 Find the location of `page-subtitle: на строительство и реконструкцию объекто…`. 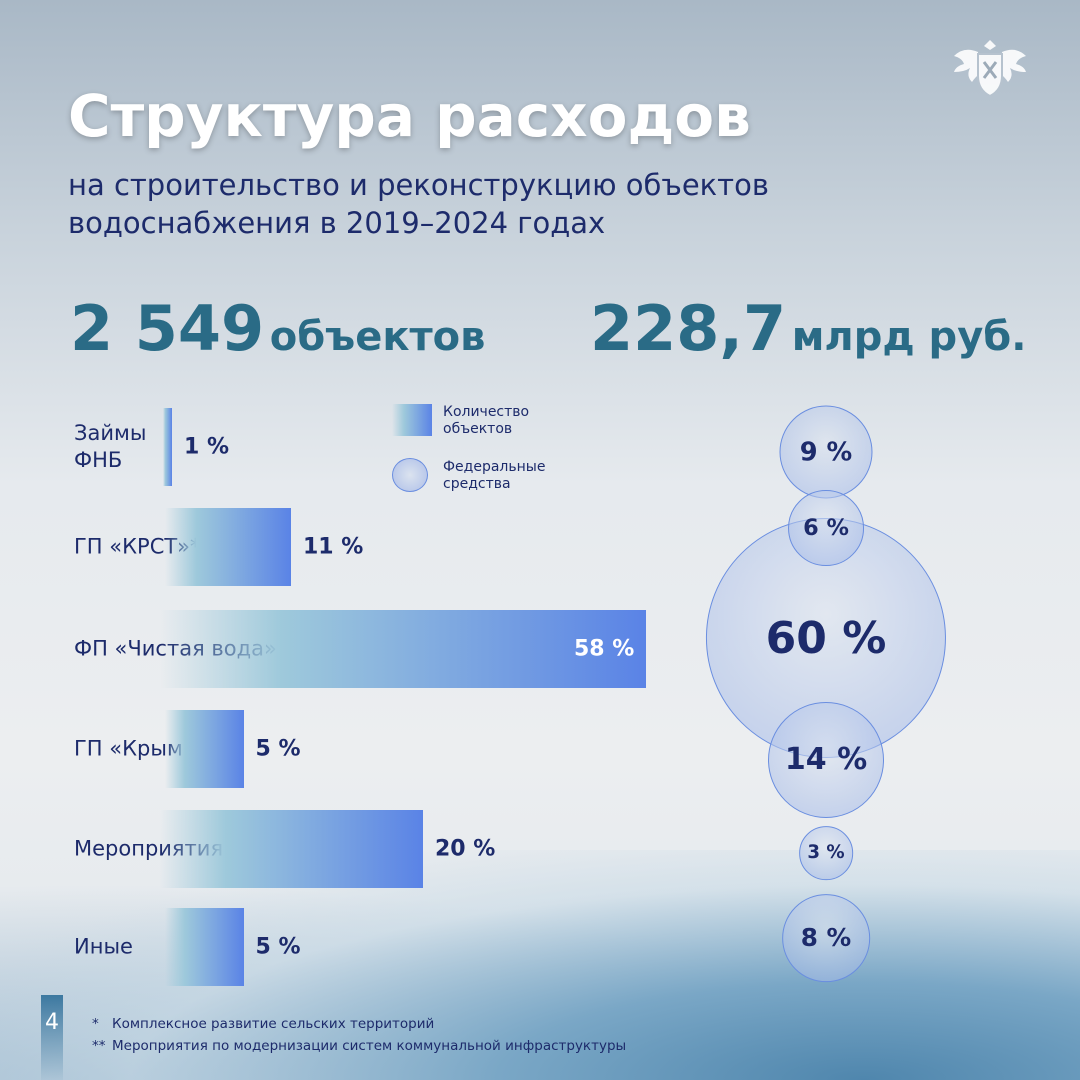

page-subtitle: на строительство и реконструкцию объекто… is located at coordinates (418, 204).